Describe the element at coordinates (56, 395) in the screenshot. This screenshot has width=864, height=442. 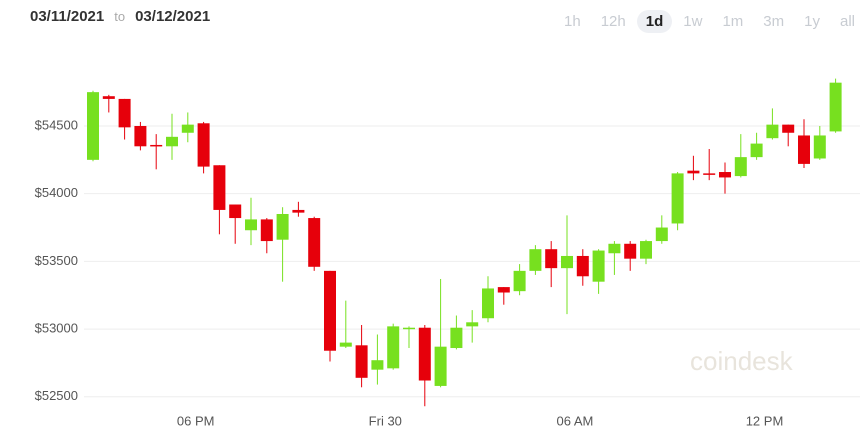
I see `y-tick-label: $52500` at that location.